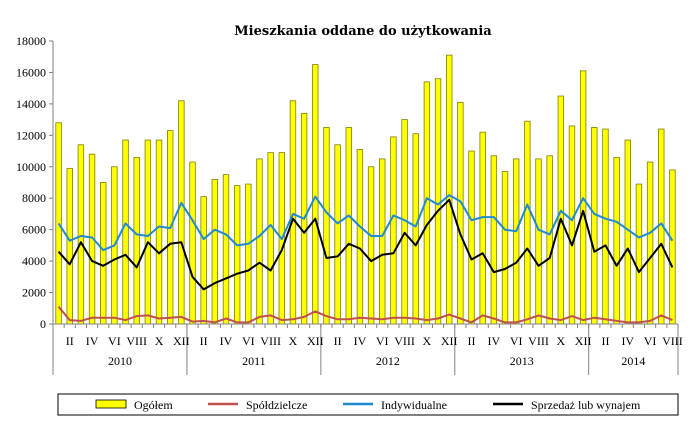 This screenshot has height=428, width=692. I want to click on y-tick-label: 4000, so click(34, 261).